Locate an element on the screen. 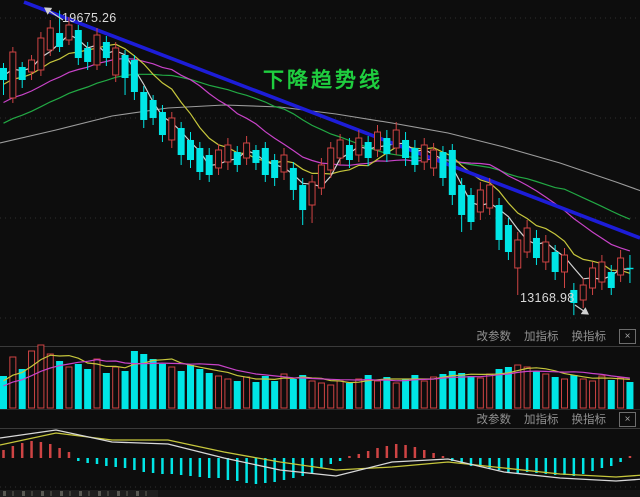 The image size is (640, 497). volume-panel-toolbar: 改参数 加指标 换指标 × is located at coordinates (556, 336).